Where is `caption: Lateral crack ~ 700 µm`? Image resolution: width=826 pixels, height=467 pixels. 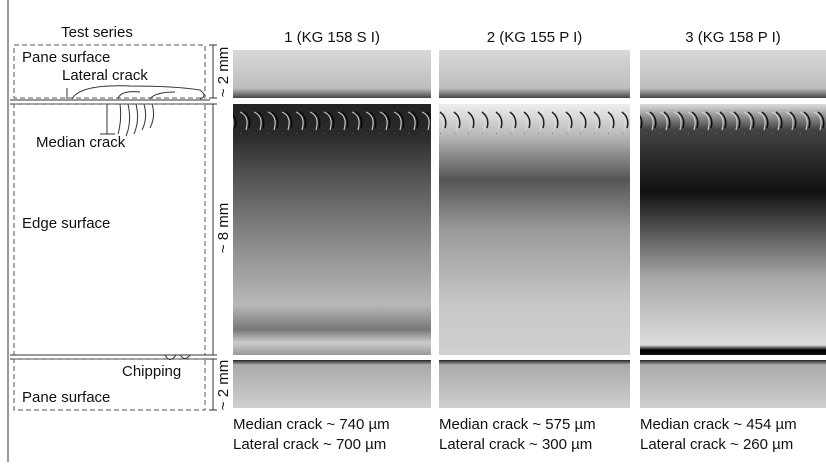 caption: Lateral crack ~ 700 µm is located at coordinates (309, 444).